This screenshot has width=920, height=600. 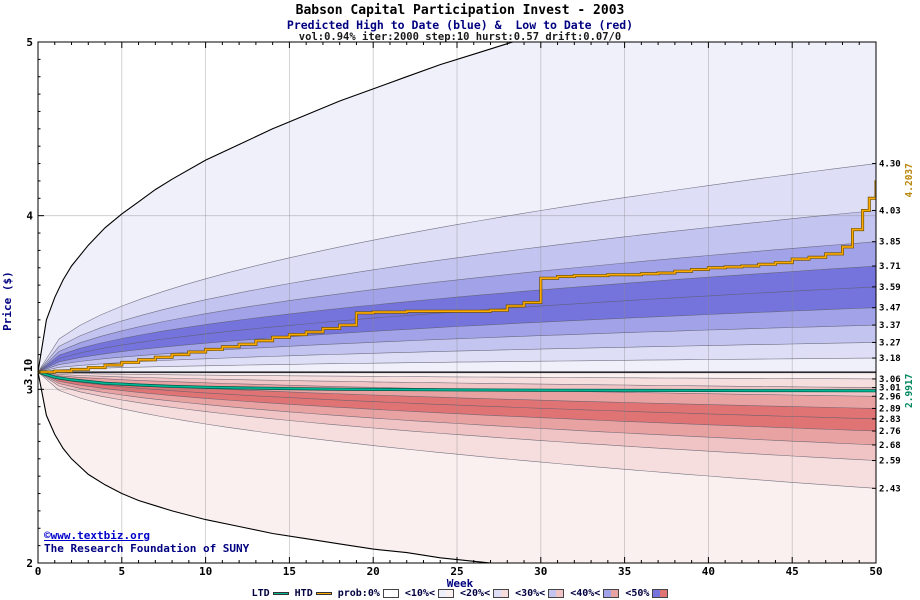 I want to click on watermark-org: The Research Foundation of SUNY, so click(x=147, y=548).